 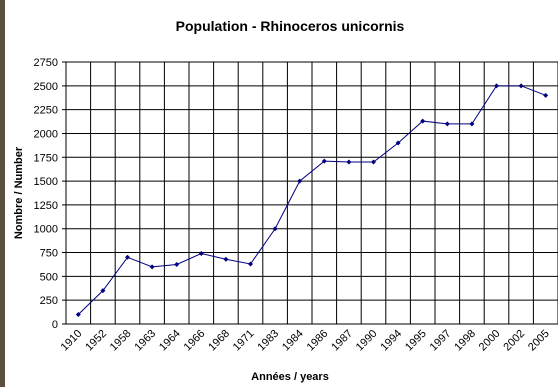 What do you see at coordinates (46, 158) in the screenshot?
I see `y-tick-label: 1750` at bounding box center [46, 158].